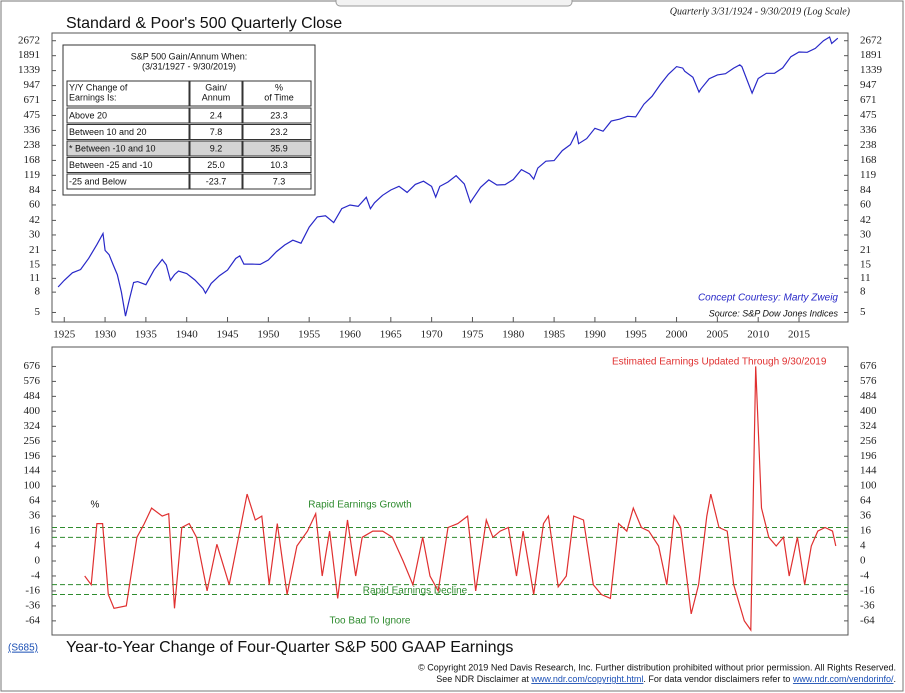 This screenshot has width=905, height=693. Describe the element at coordinates (350, 335) in the screenshot. I see `x-tick-label: 1960` at that location.